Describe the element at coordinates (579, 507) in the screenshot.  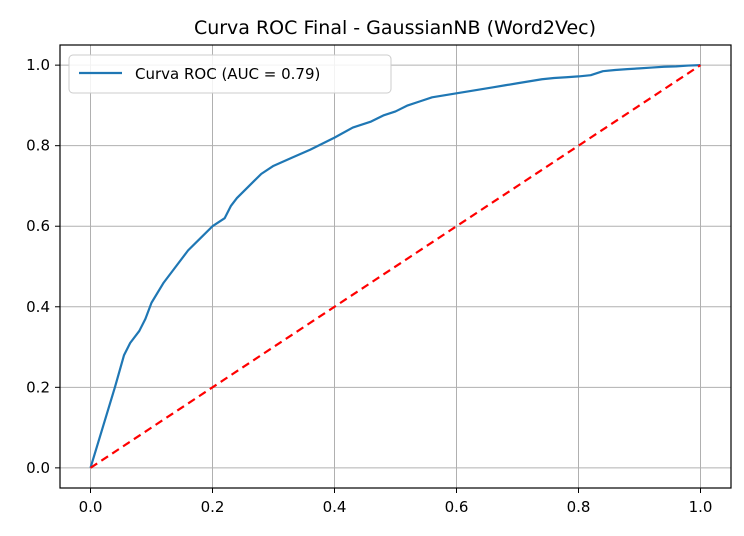
I see `x-tick-label: 0.8` at that location.